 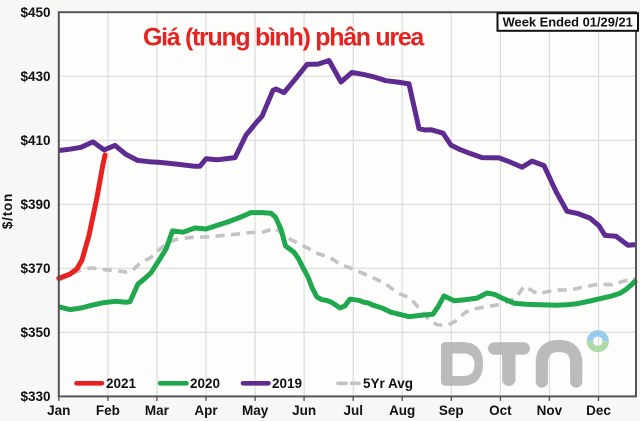 I want to click on svg-text: $370, so click(x=35, y=268).